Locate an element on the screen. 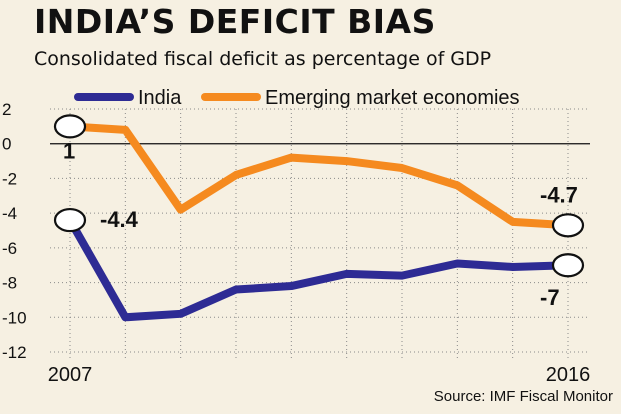  x-tick-label: 2016 is located at coordinates (568, 375).